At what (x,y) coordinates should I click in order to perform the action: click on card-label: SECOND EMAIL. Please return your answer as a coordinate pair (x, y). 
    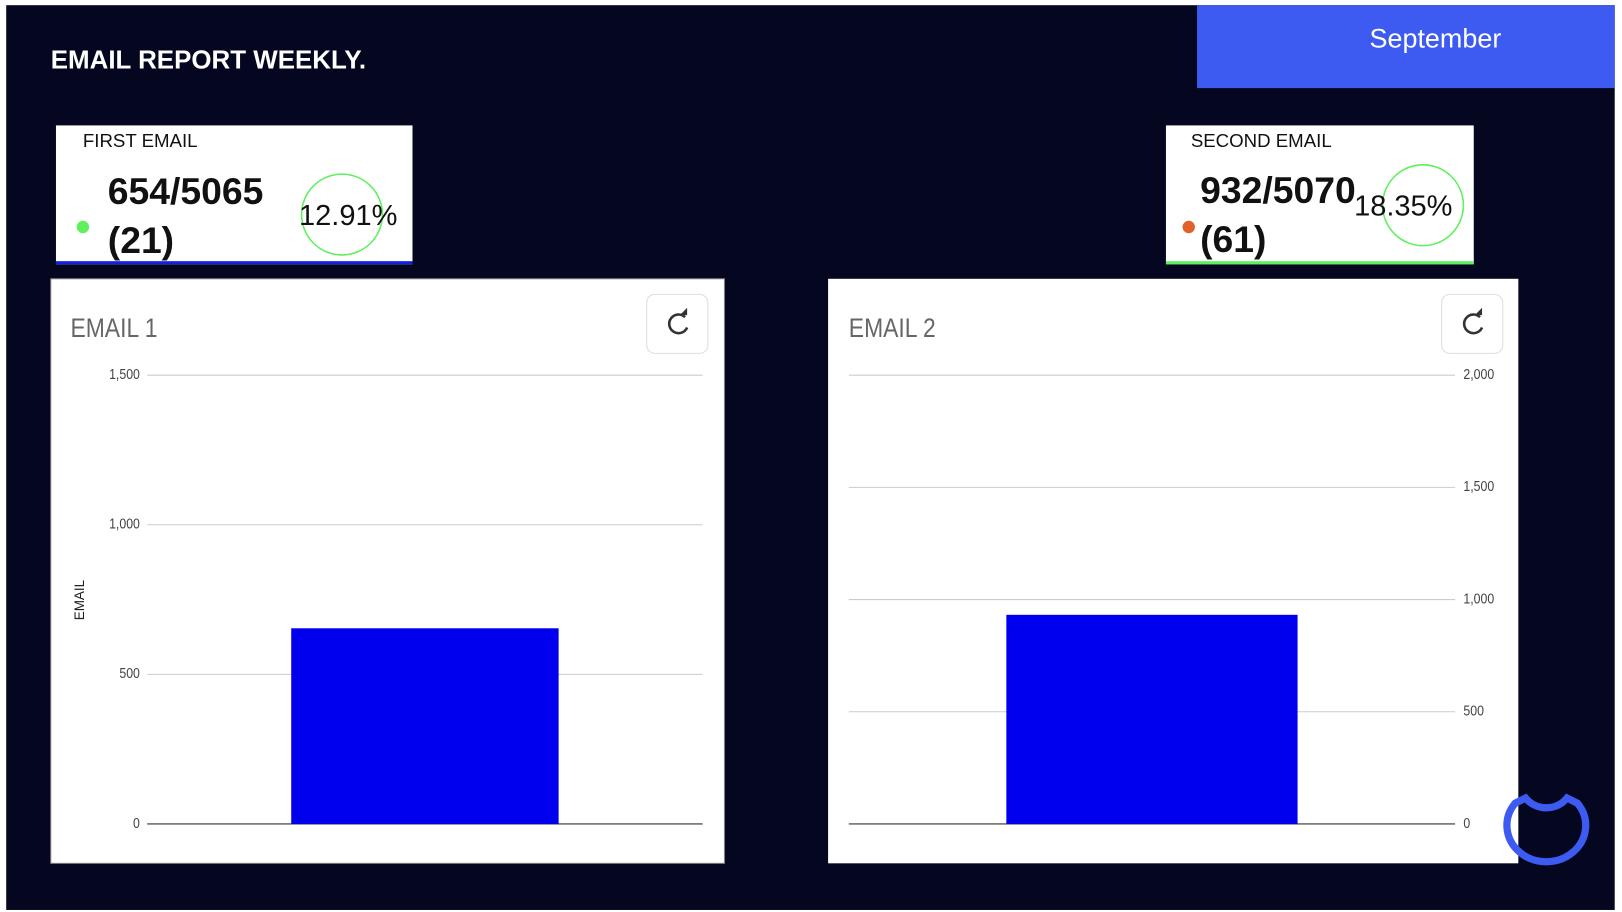
    Looking at the image, I should click on (1261, 140).